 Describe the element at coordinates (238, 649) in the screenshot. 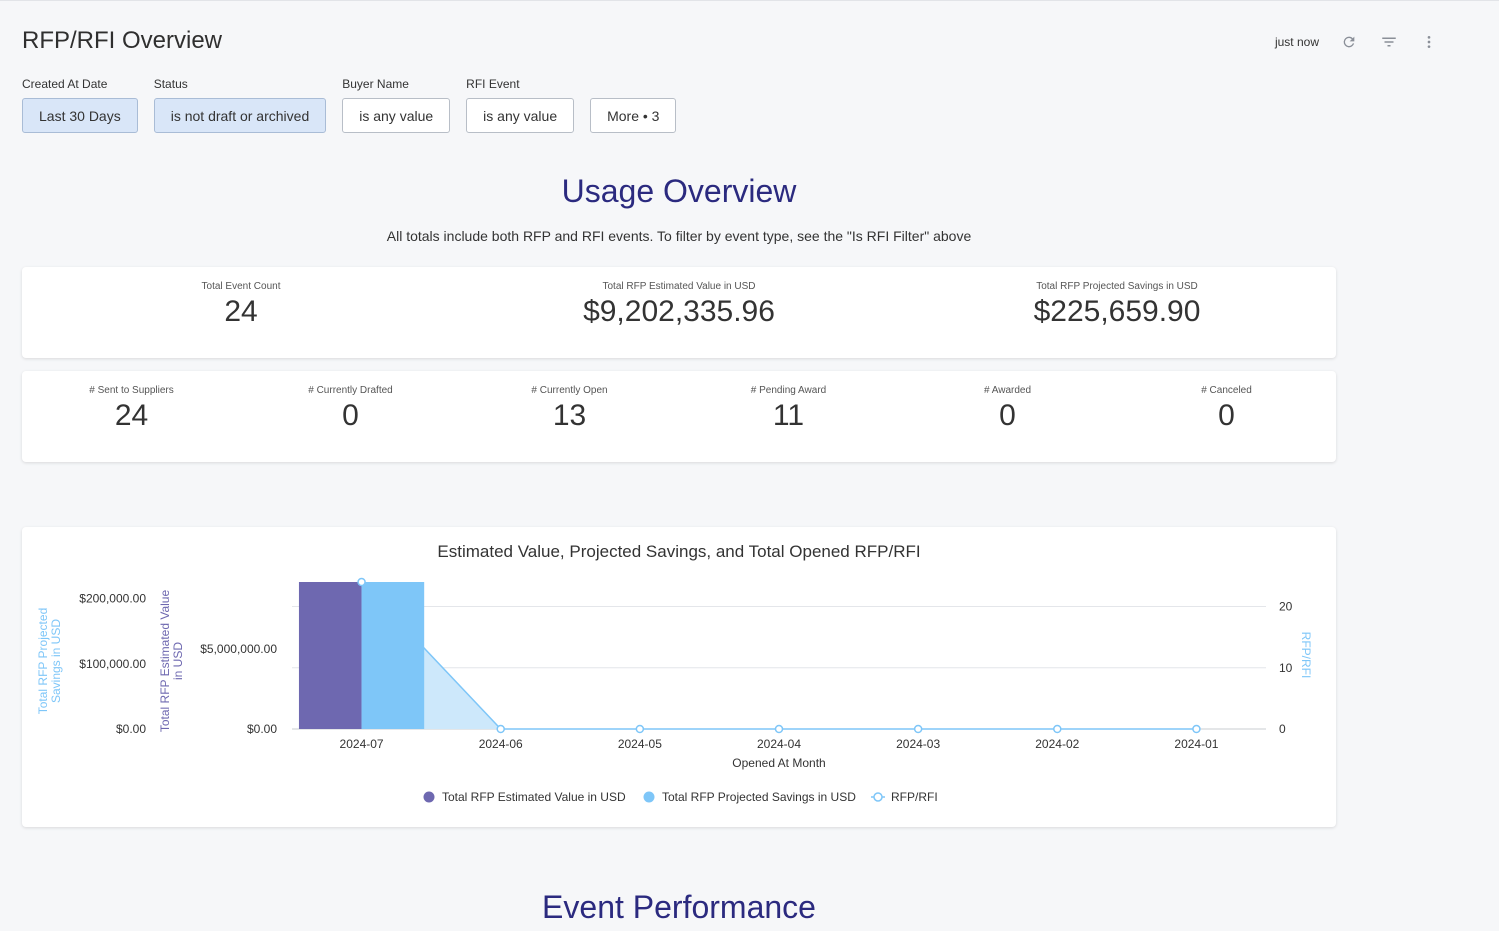

I see `y-value-tick-label: $5,000,000.00` at that location.